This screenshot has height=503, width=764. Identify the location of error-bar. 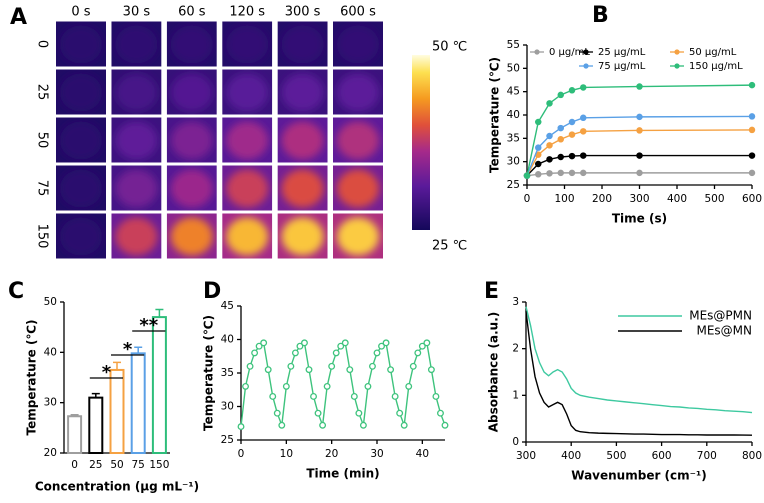
(159, 313).